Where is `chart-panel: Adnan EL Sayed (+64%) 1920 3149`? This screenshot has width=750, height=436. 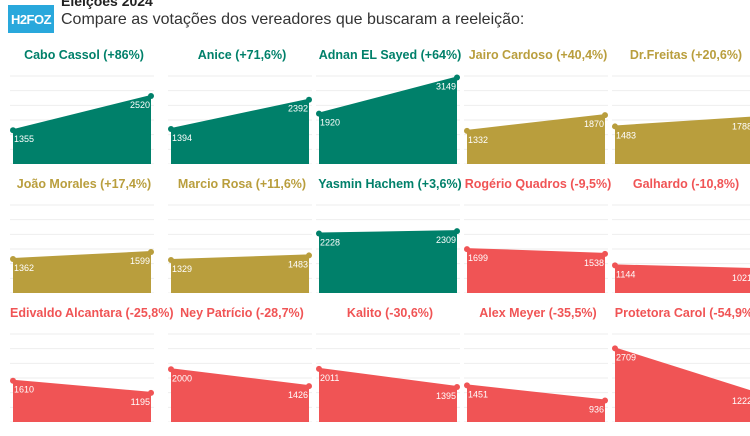
chart-panel: Adnan EL Sayed (+64%) 1920 3149 is located at coordinates (390, 113).